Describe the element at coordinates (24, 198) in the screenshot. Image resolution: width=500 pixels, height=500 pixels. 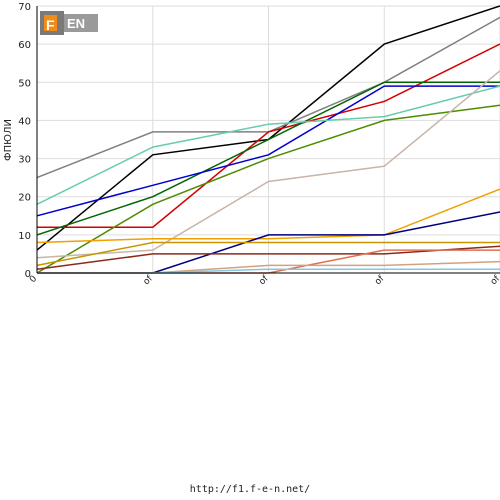
I see `y-tick-label: 20` at that location.